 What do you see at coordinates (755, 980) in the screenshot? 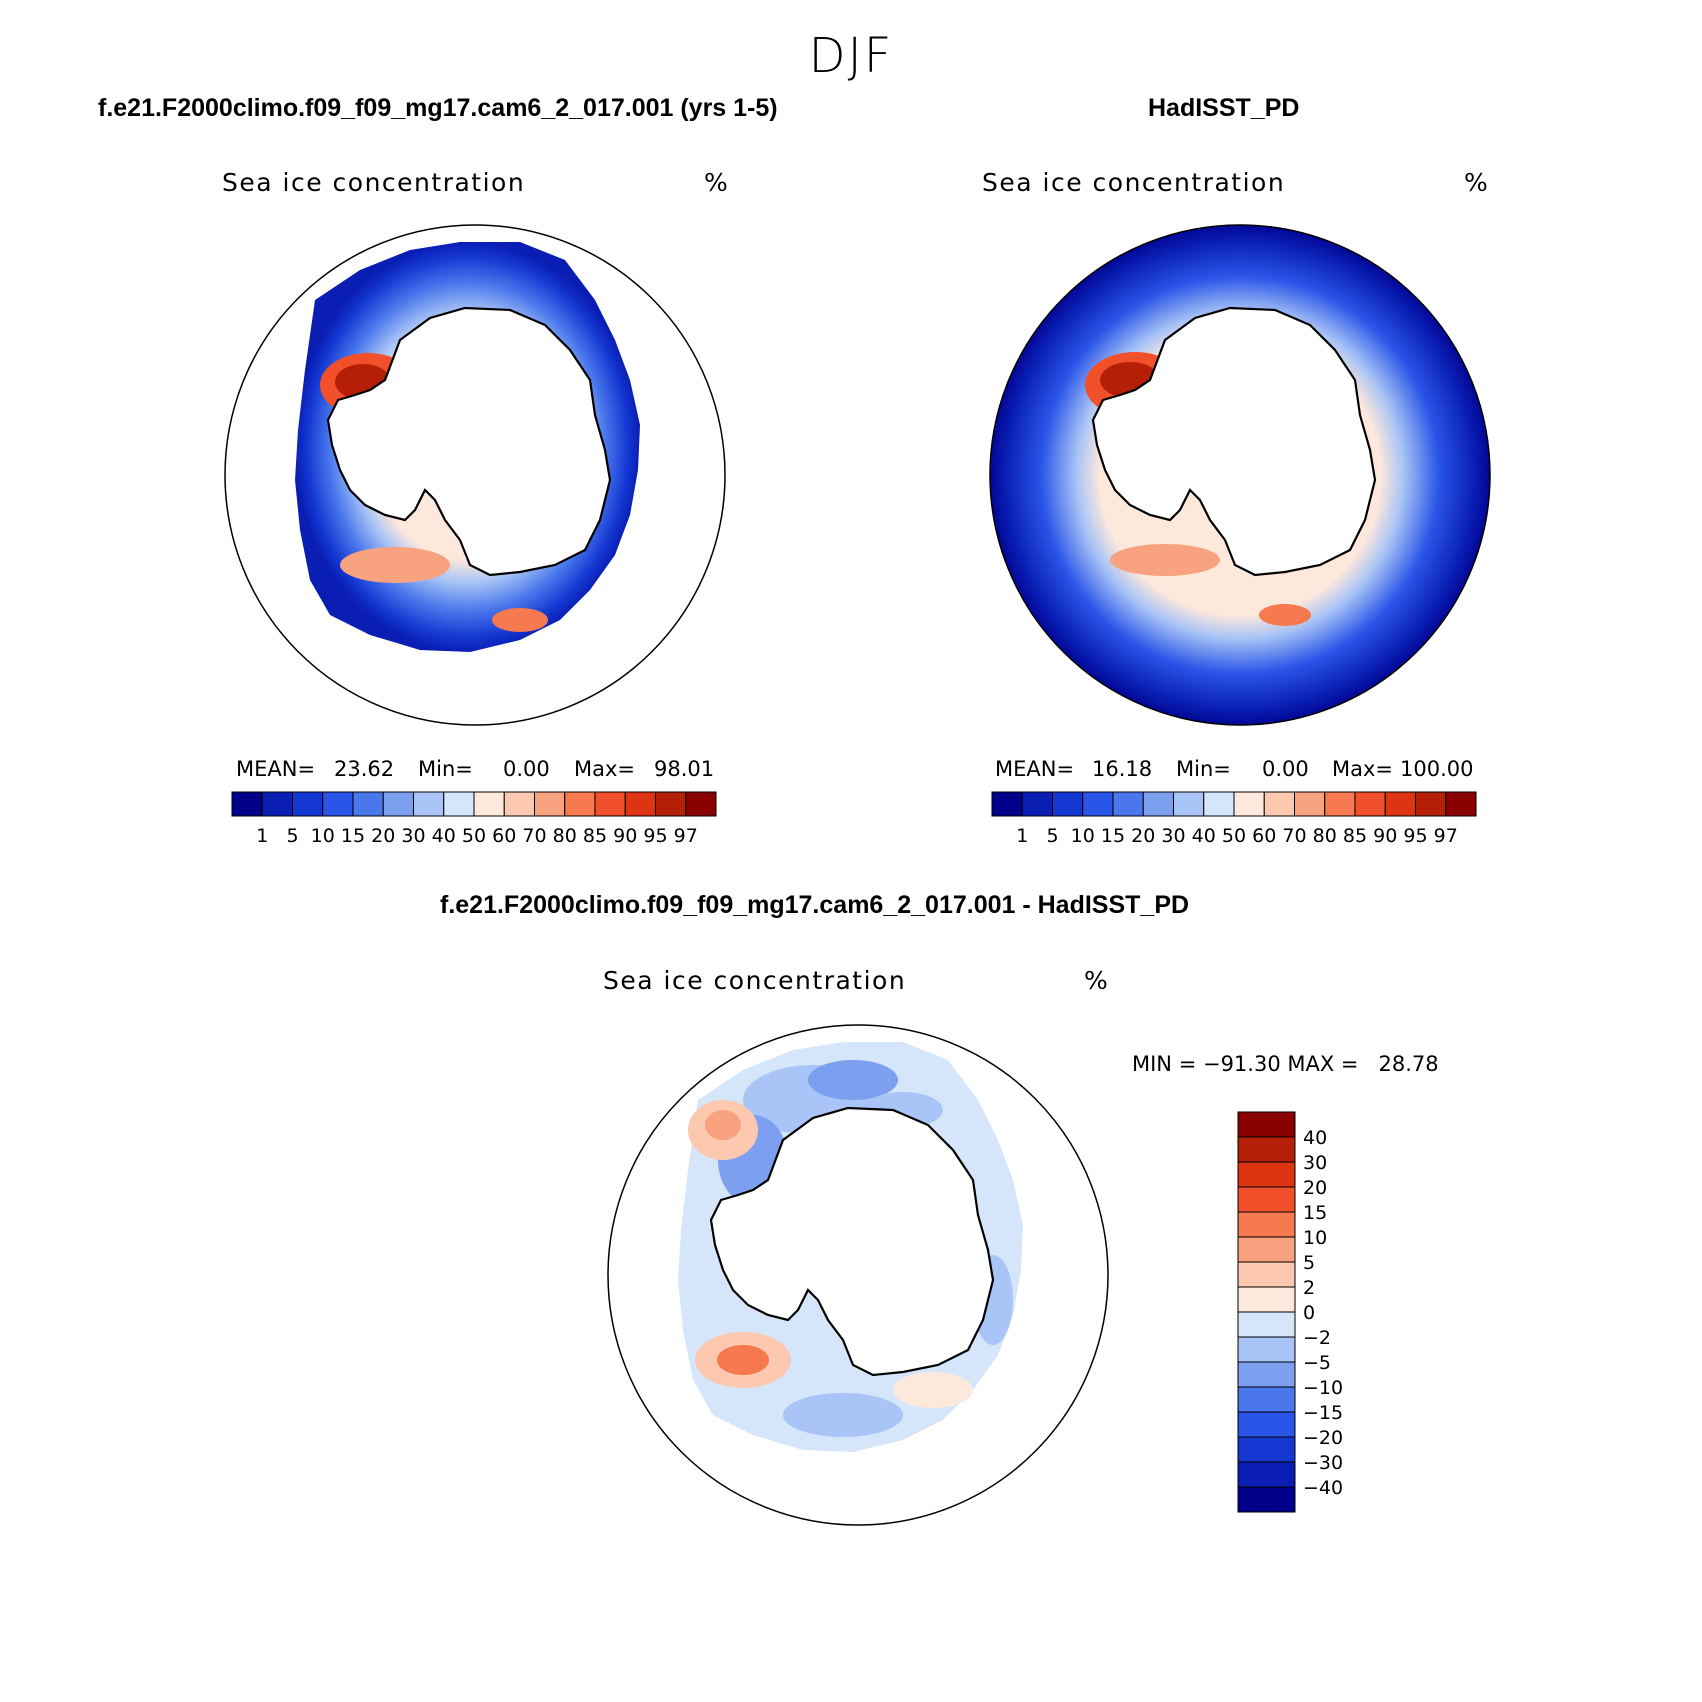
I see `diff-variable-label: Sea ice concentration` at bounding box center [755, 980].